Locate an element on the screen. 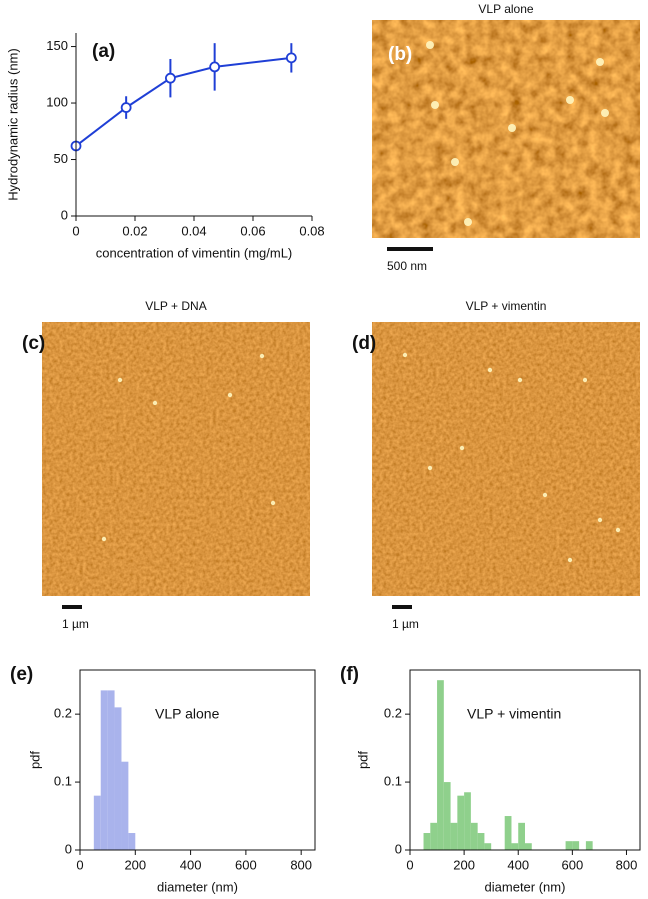  y-tick-label: 50 is located at coordinates (61, 158).